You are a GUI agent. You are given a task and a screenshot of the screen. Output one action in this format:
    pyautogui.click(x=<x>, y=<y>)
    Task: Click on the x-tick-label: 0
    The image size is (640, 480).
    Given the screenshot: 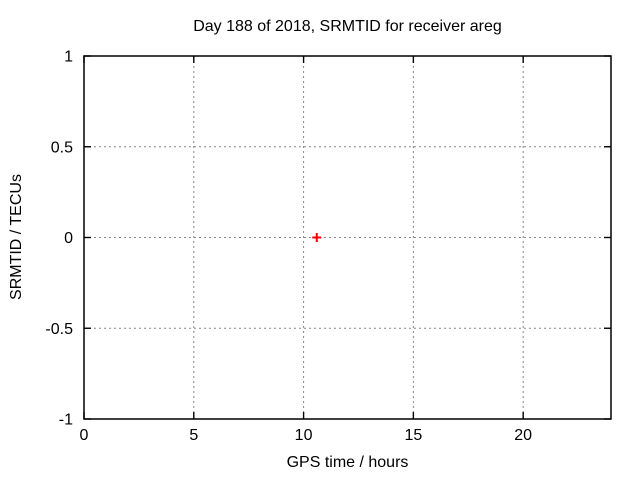 What is the action you would take?
    pyautogui.click(x=84, y=435)
    